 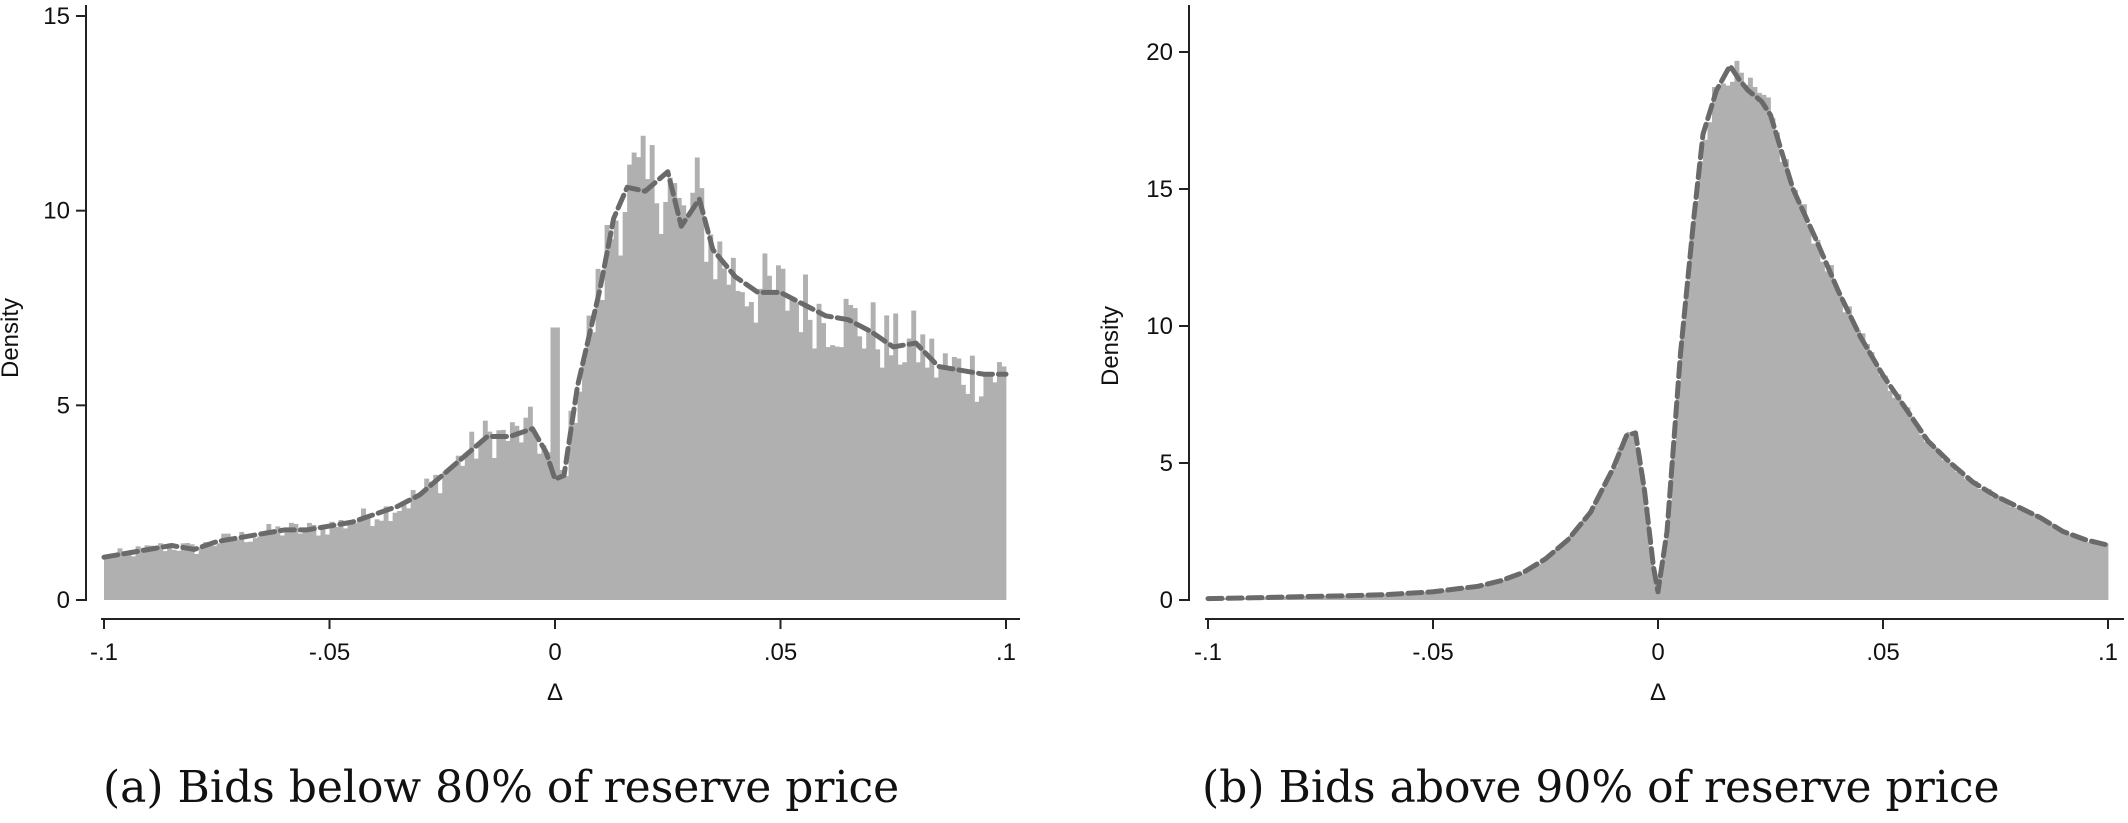 What do you see at coordinates (104, 652) in the screenshot?
I see `x-tick-label: -.1` at bounding box center [104, 652].